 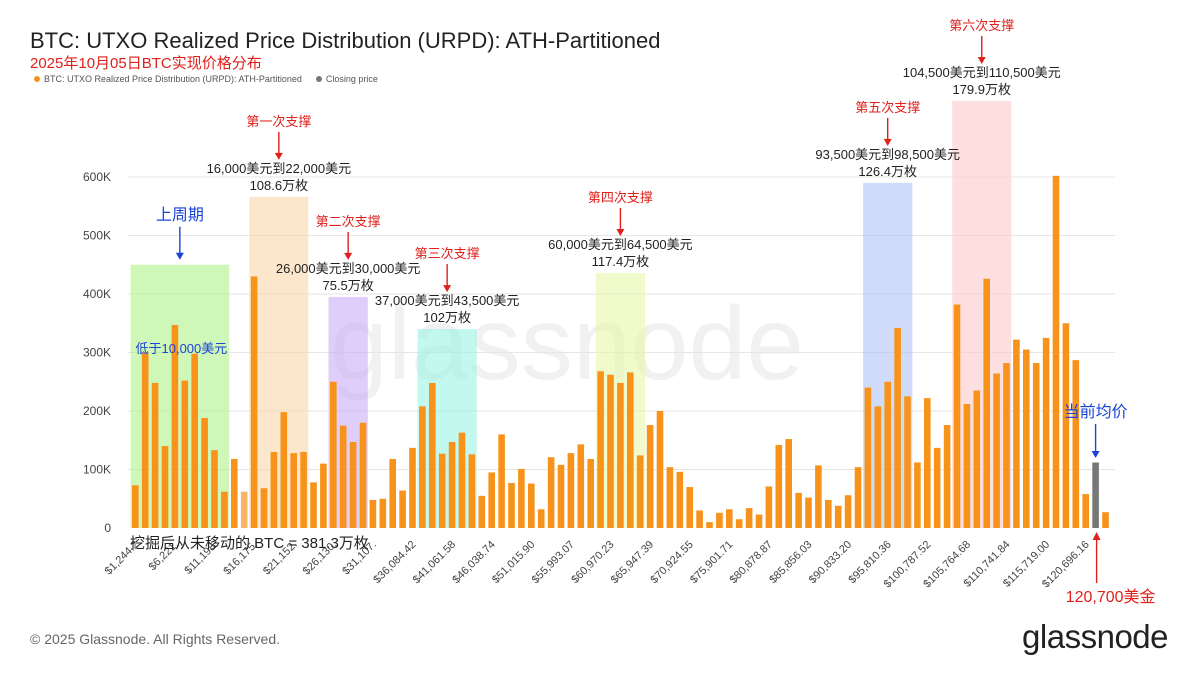 What do you see at coordinates (346, 79) in the screenshot?
I see `legend-item-closing: Closing price` at bounding box center [346, 79].